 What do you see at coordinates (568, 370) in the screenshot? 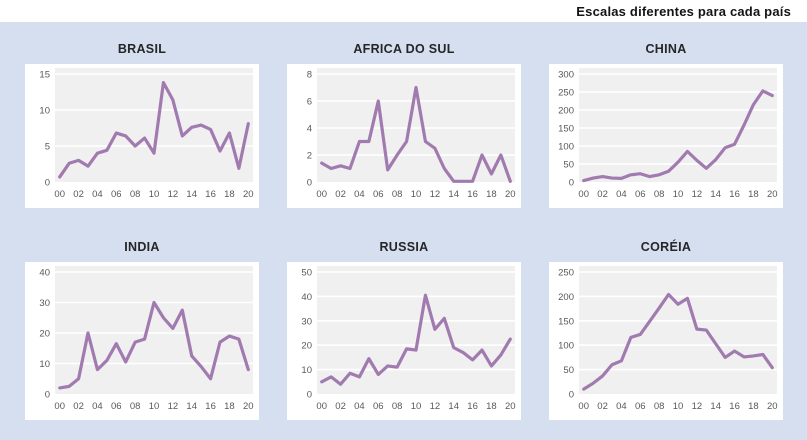
I see `y-tick-label: 50` at bounding box center [568, 370].